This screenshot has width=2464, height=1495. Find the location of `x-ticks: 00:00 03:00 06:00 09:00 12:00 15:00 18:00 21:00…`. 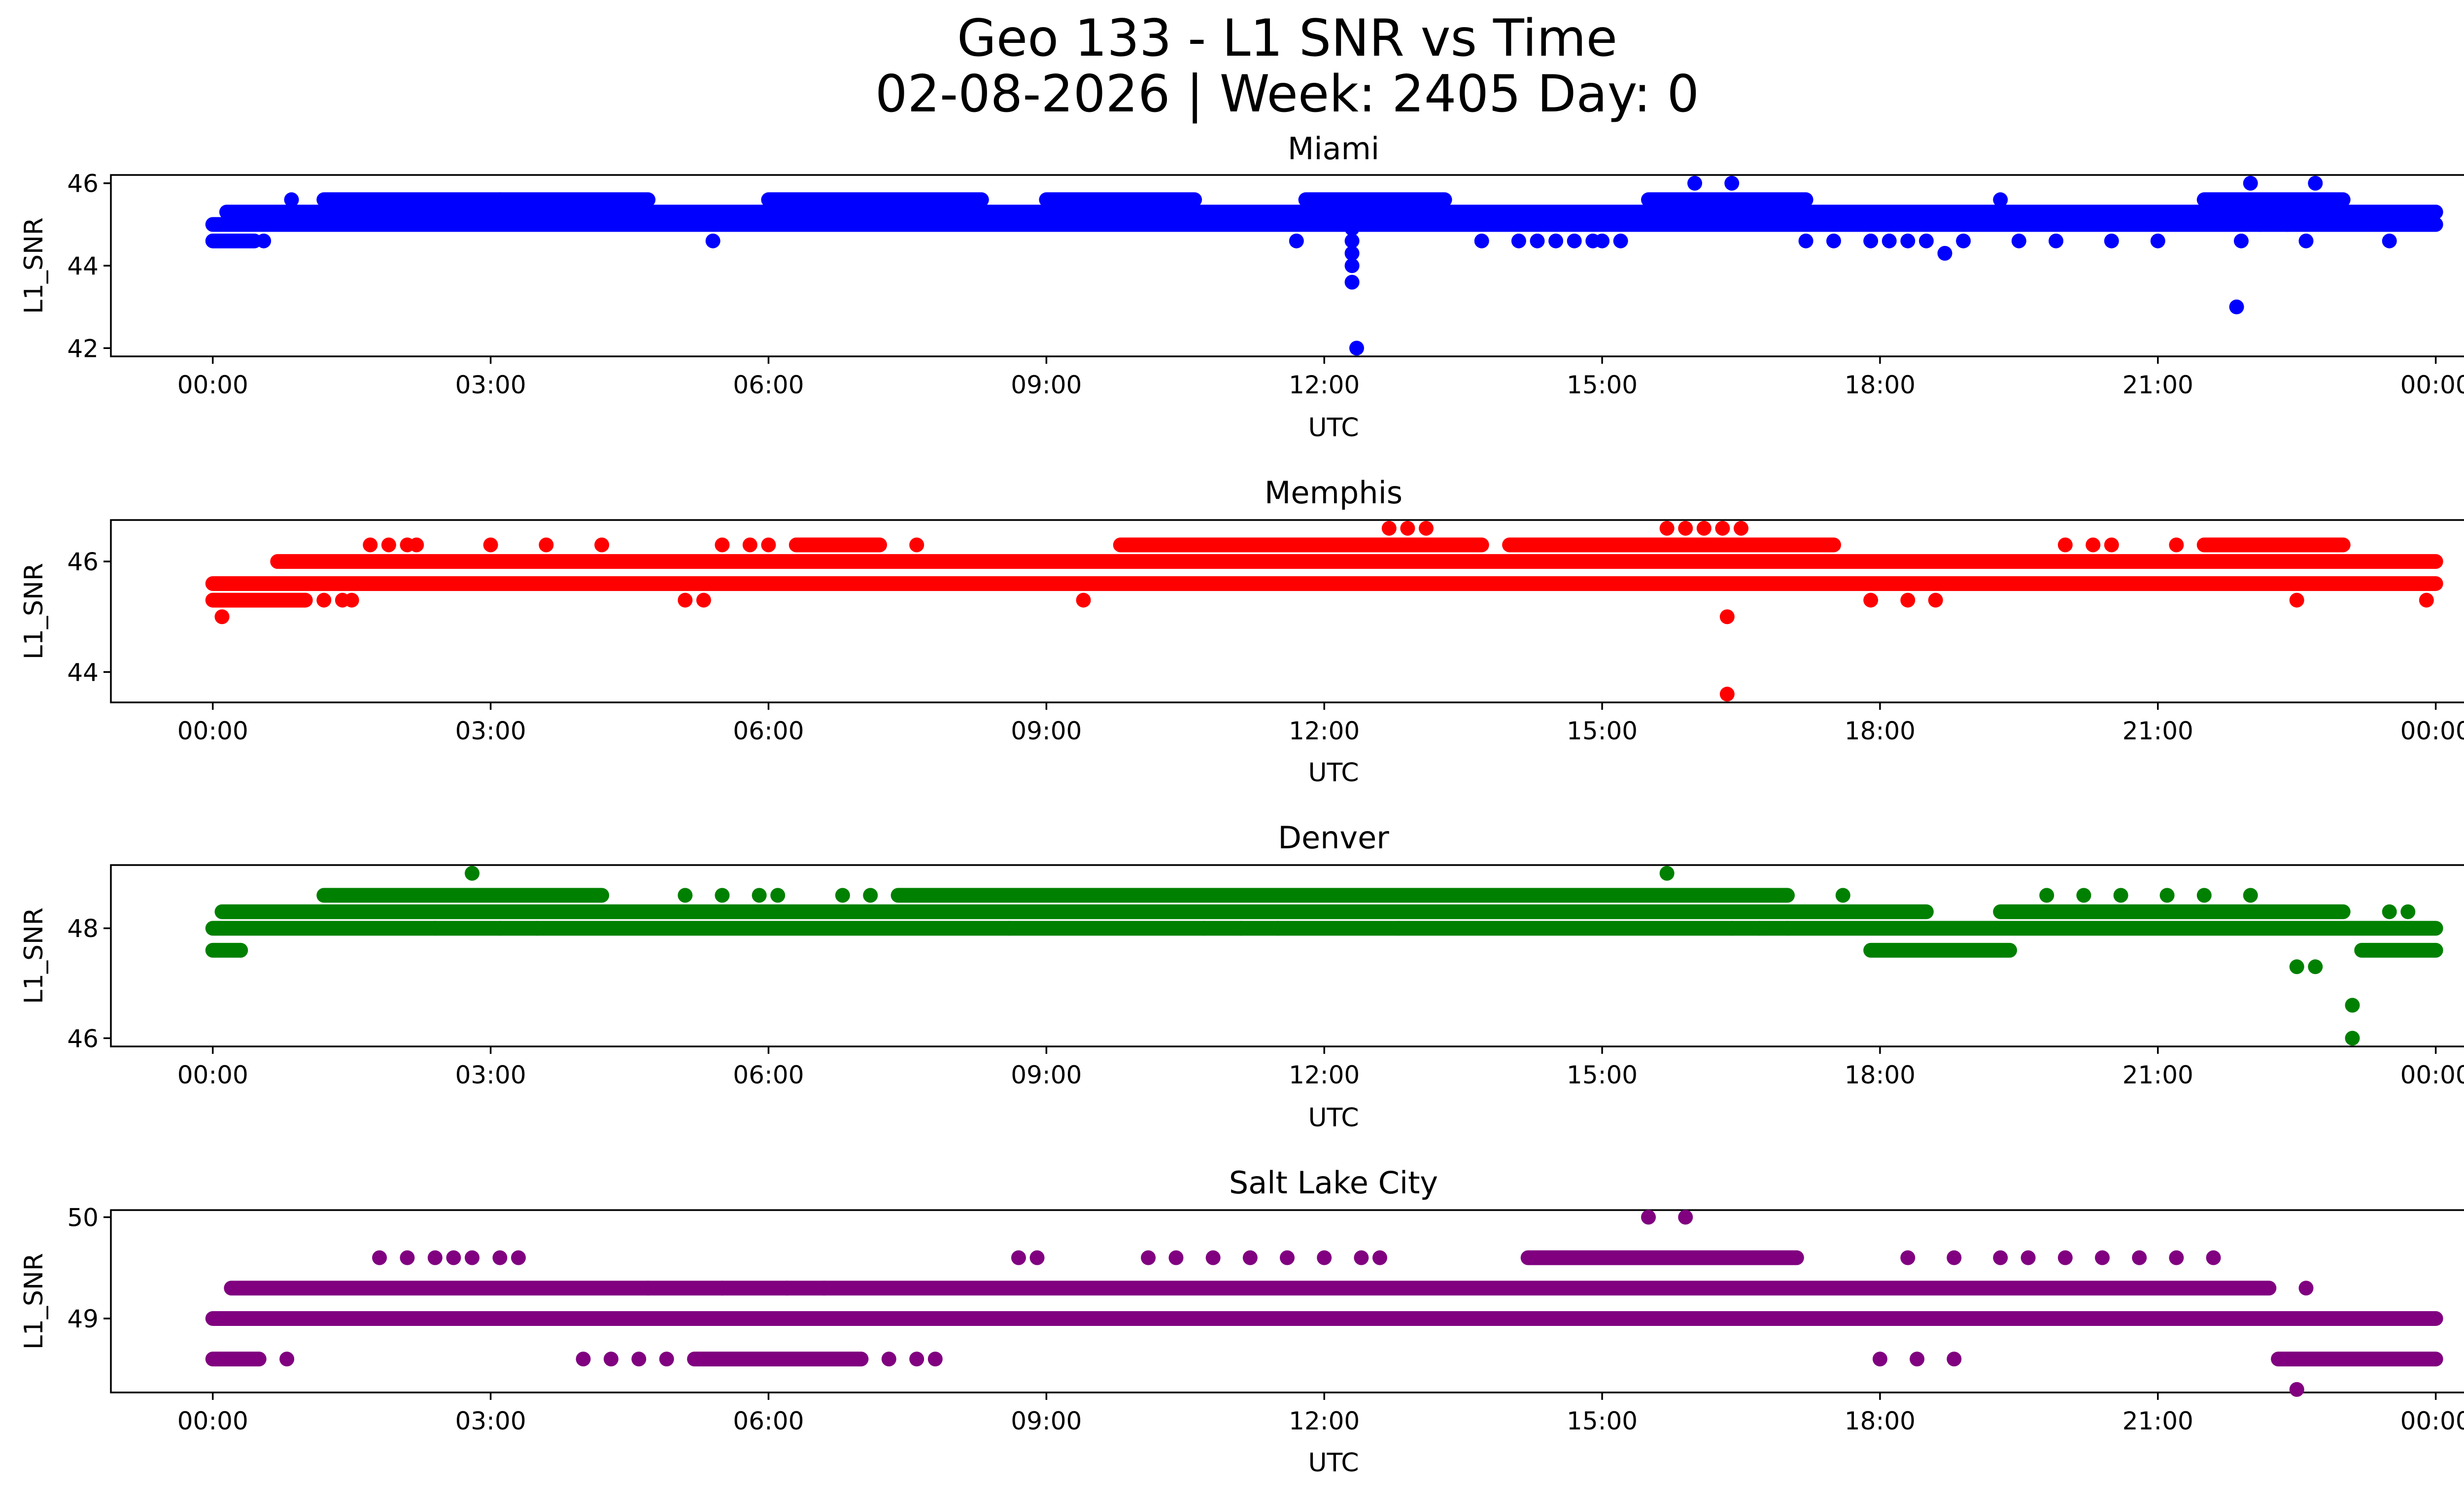

x-ticks: 00:00 03:00 06:00 09:00 12:00 15:00 18:00 21:00… is located at coordinates (1320, 1067).